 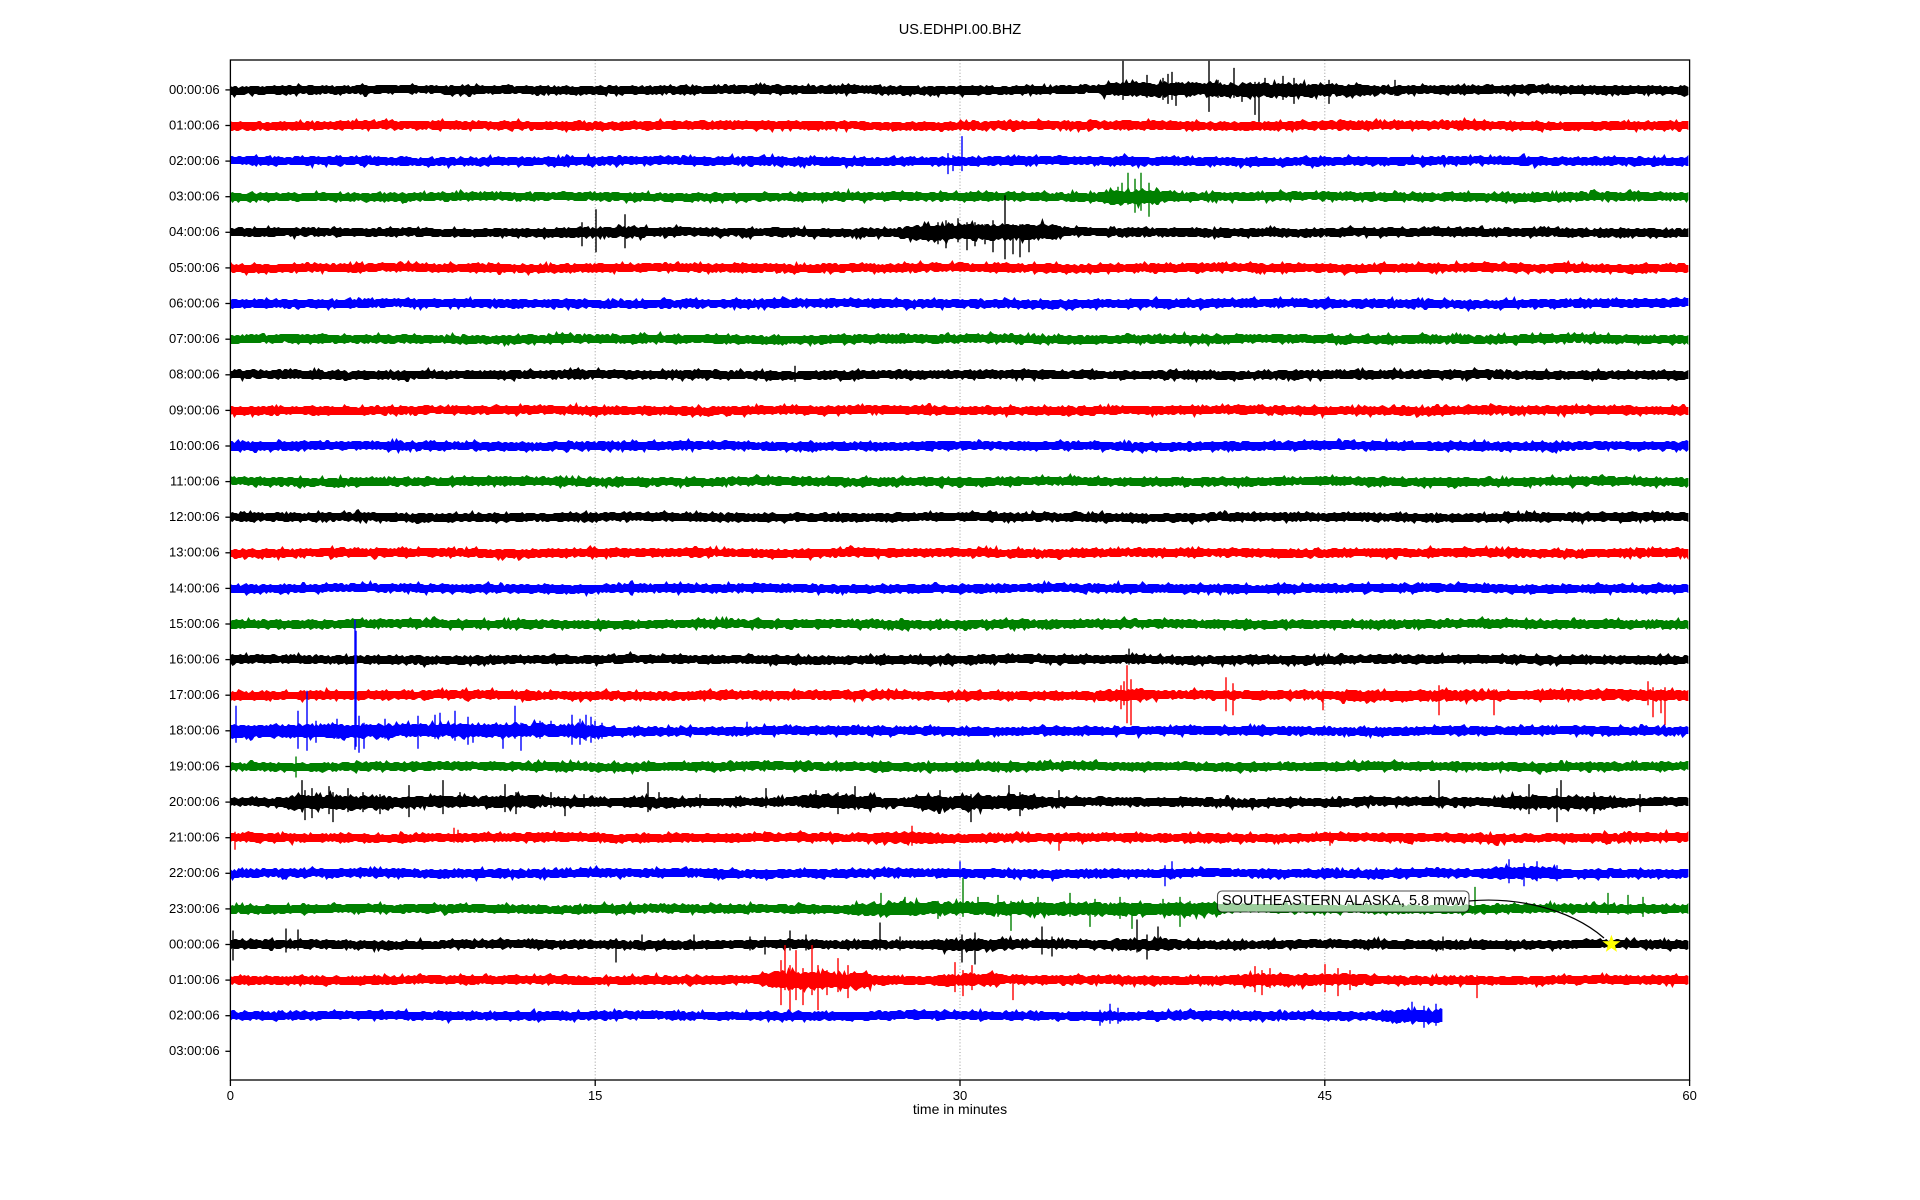 I want to click on svg-text: 13:00:06, so click(x=194, y=552).